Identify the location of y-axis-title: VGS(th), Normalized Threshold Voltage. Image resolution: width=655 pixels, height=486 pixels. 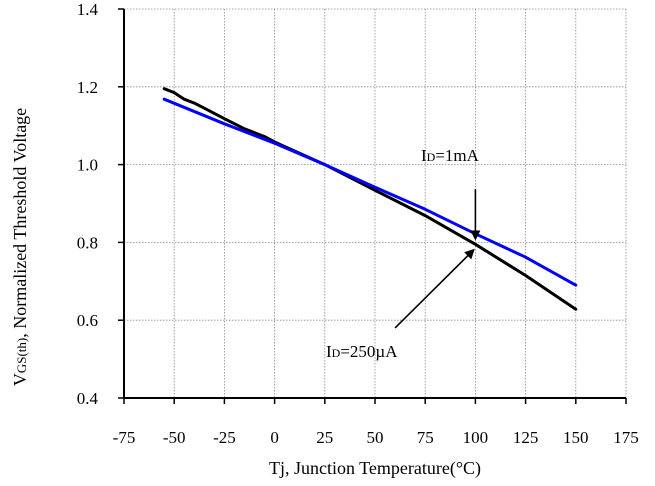
(20, 247).